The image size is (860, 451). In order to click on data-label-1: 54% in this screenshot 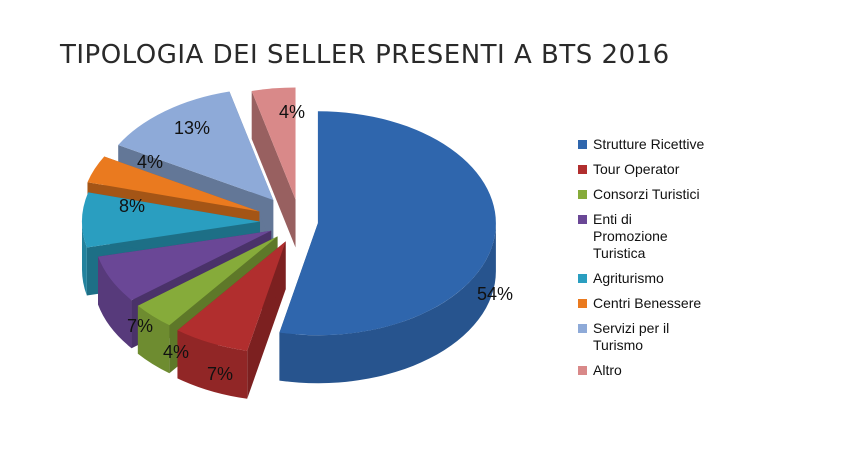, I will do `click(495, 294)`.